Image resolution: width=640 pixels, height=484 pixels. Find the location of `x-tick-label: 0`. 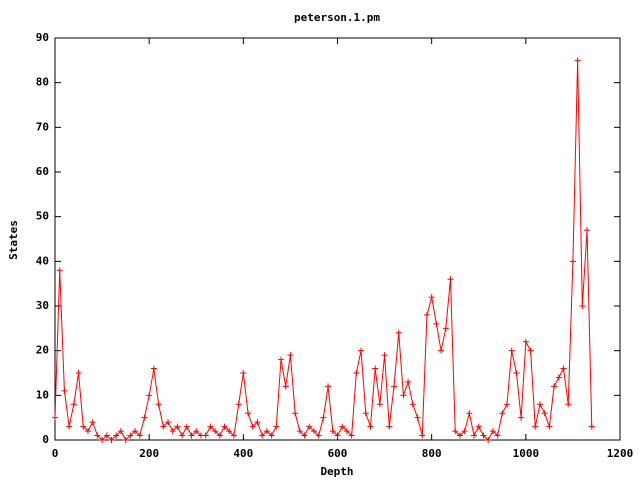

x-tick-label: 0 is located at coordinates (55, 453).